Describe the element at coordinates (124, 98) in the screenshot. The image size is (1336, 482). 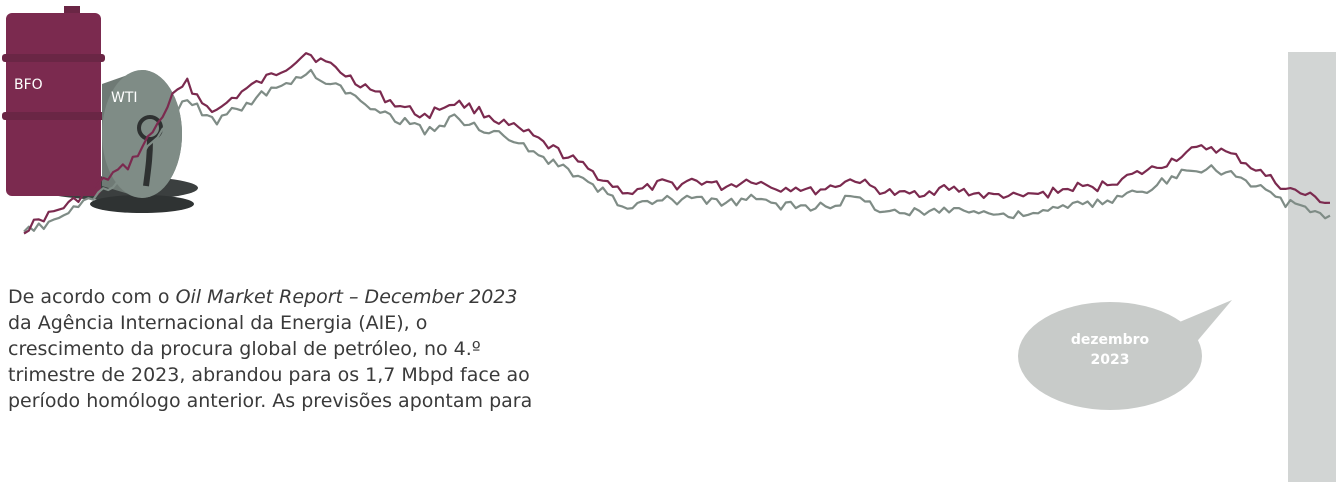
I see `wti-drum-label: WTI` at that location.